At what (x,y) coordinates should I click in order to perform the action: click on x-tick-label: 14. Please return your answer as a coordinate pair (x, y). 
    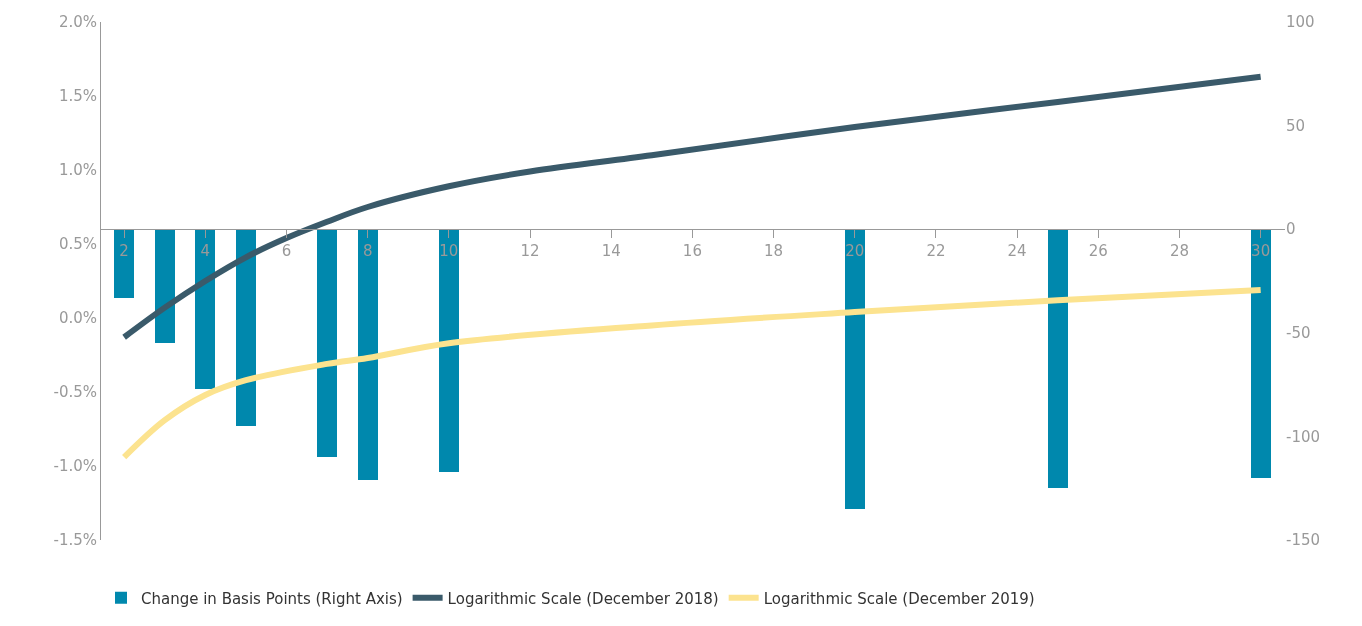
    Looking at the image, I should click on (611, 251).